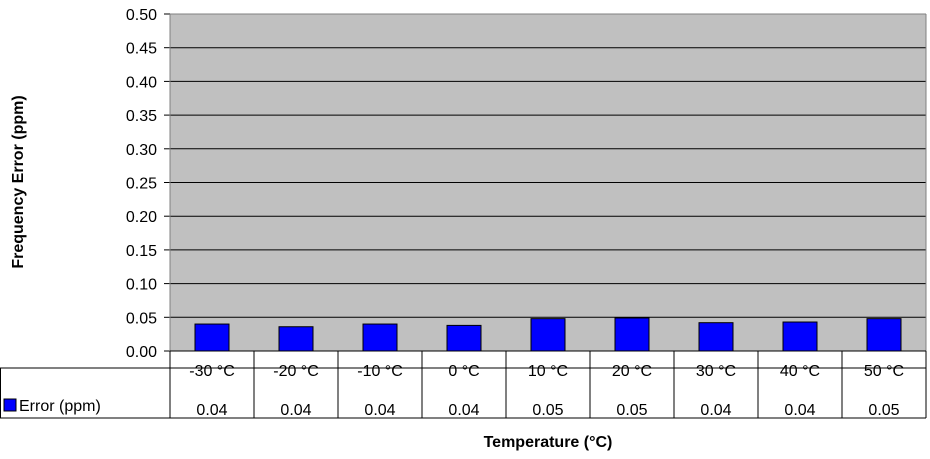 Image resolution: width=930 pixels, height=459 pixels. I want to click on x-tick-label: -10 °C, so click(380, 371).